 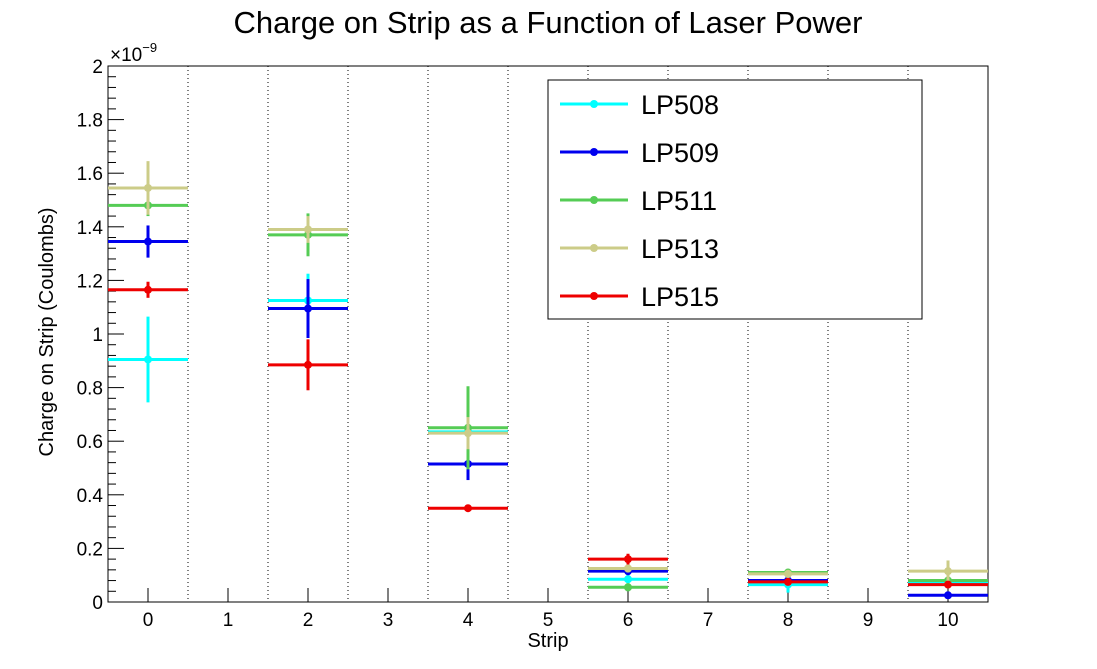 What do you see at coordinates (308, 620) in the screenshot?
I see `x-tick-label: 2` at bounding box center [308, 620].